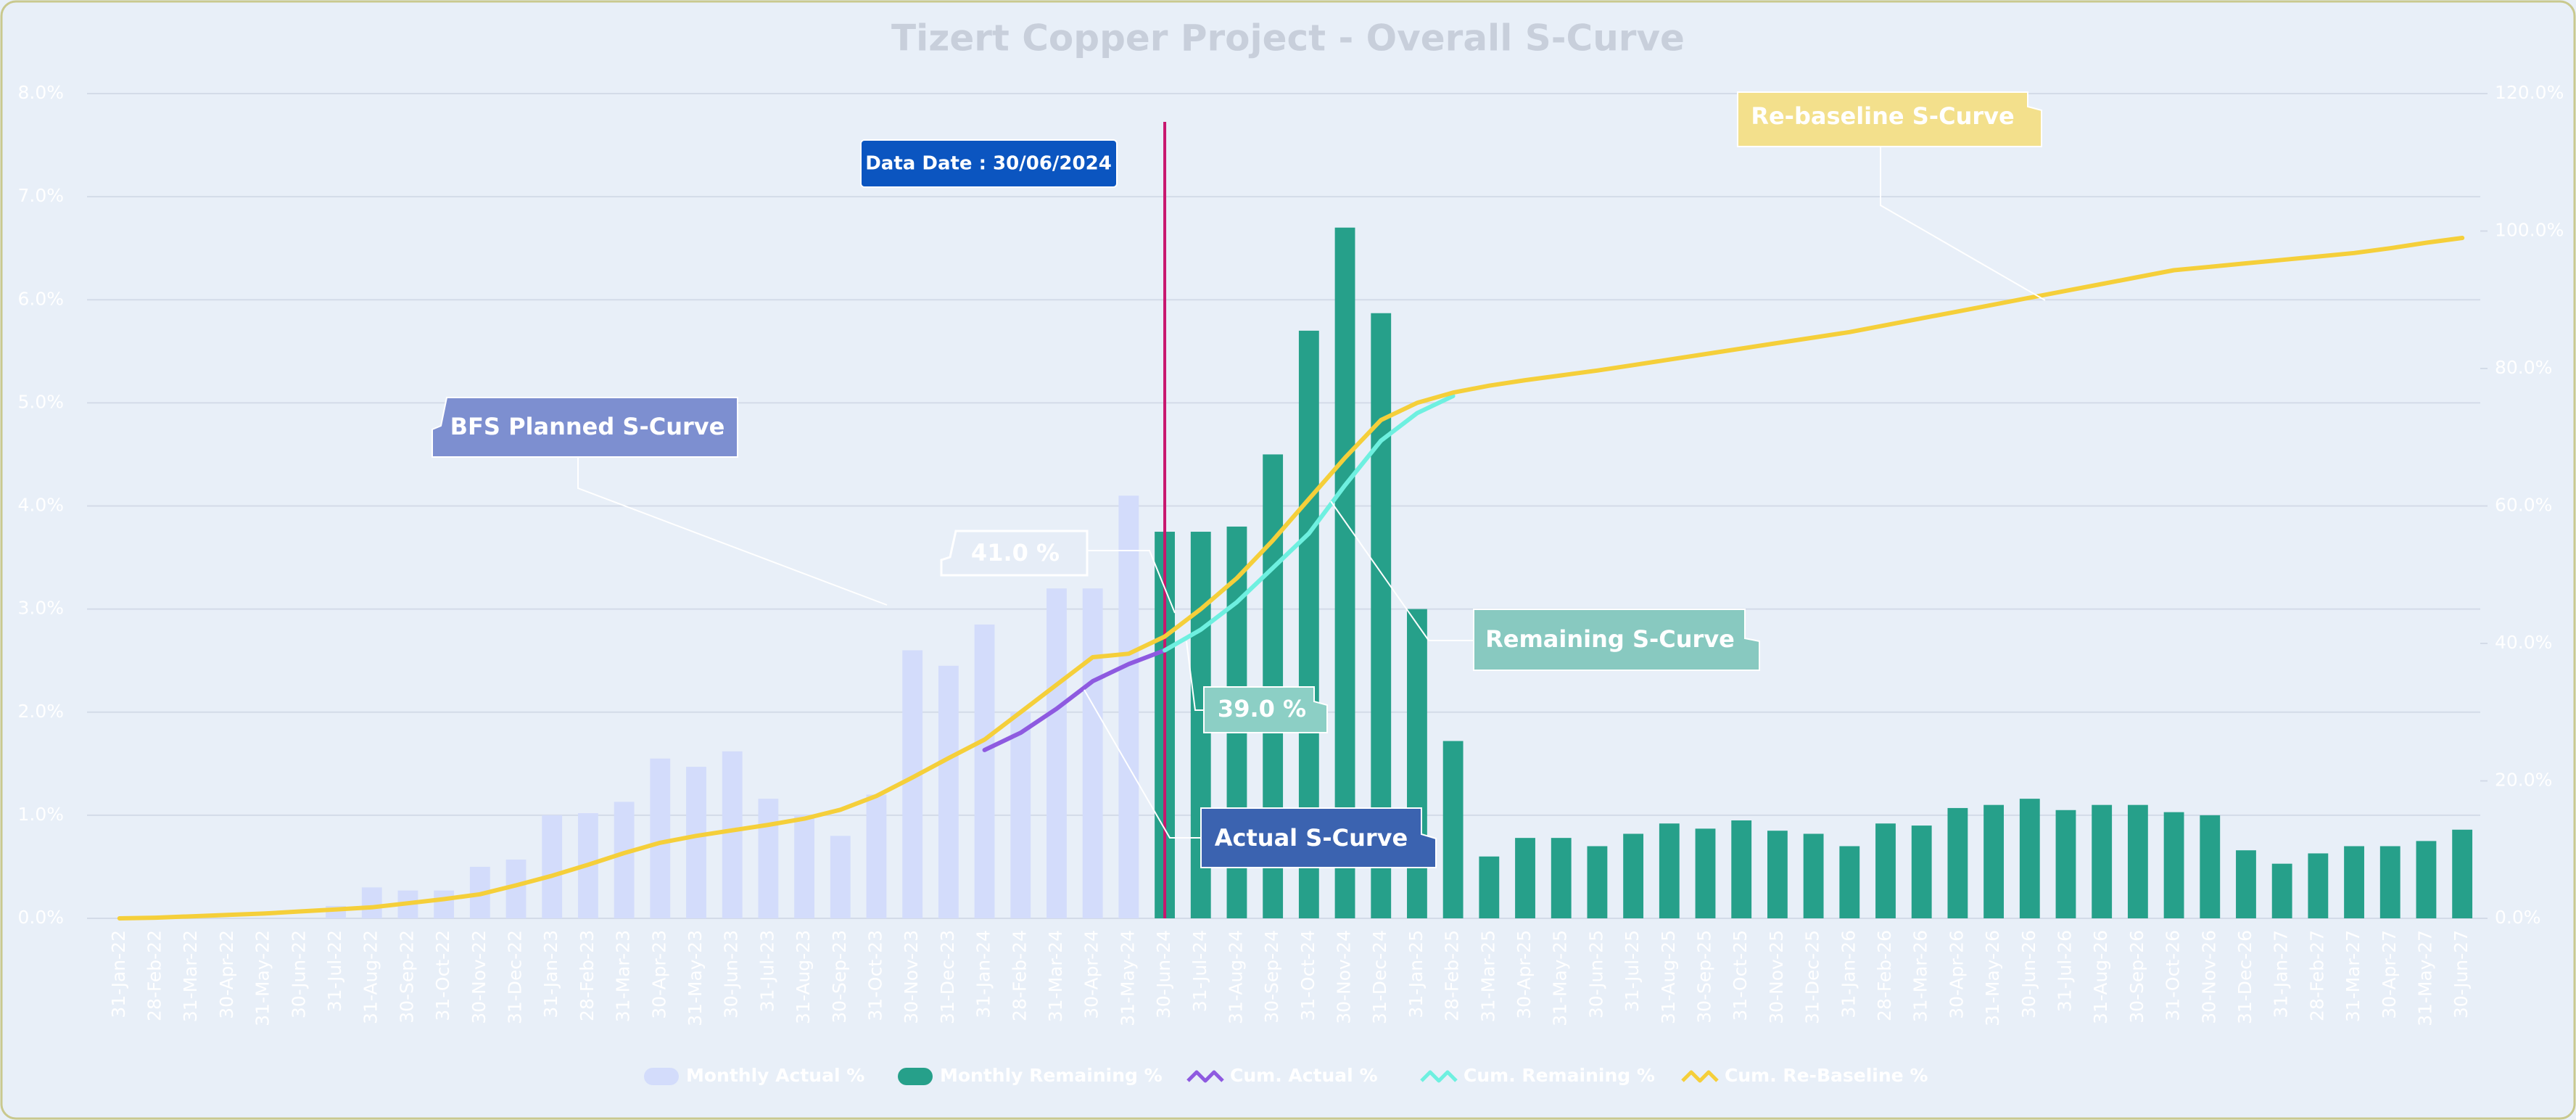 Image resolution: width=2576 pixels, height=1120 pixels. I want to click on x-tick-label: 31-Dec-25, so click(1812, 977).